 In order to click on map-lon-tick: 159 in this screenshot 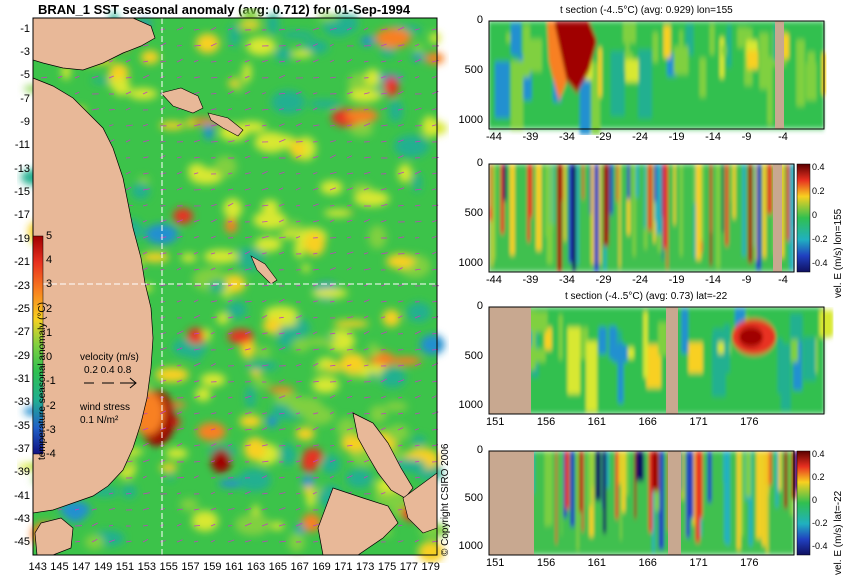, I will do `click(212, 567)`.